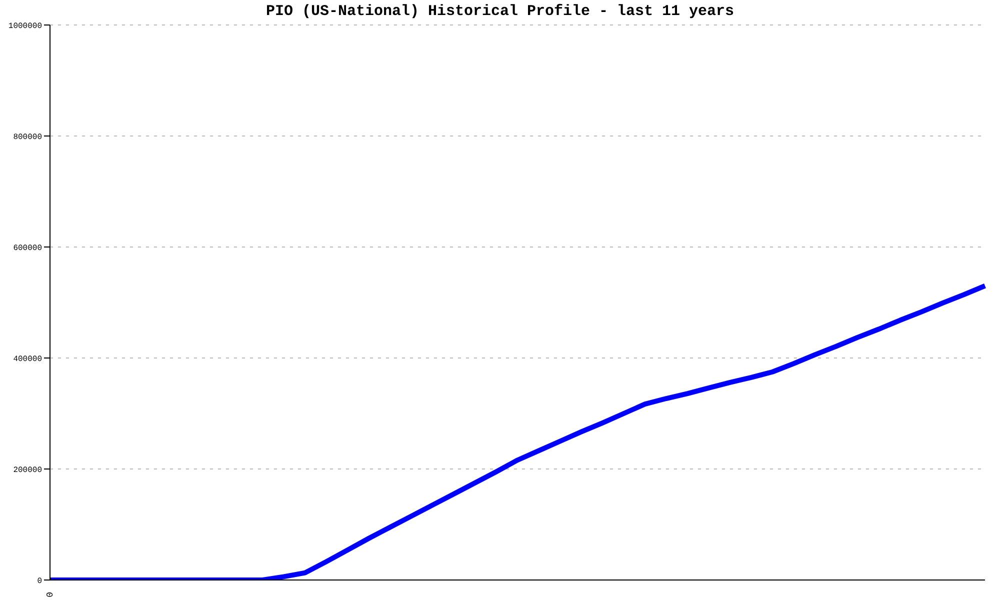 The height and width of the screenshot is (600, 1000). Describe the element at coordinates (27, 137) in the screenshot. I see `y-tick-label: 800000` at that location.